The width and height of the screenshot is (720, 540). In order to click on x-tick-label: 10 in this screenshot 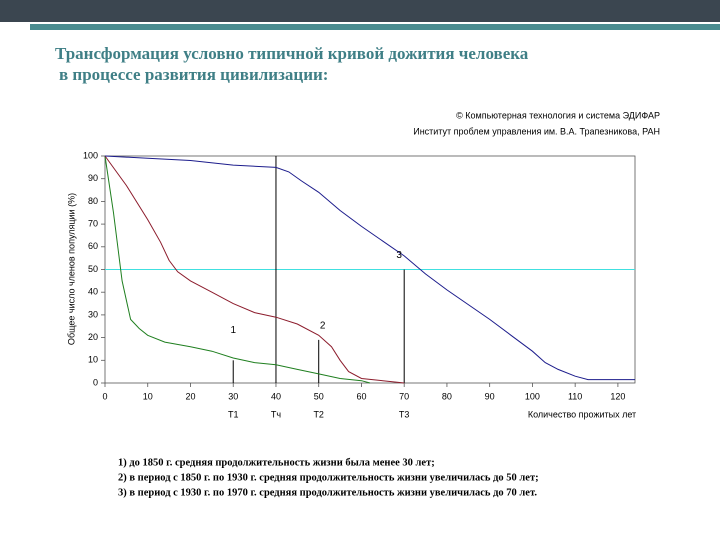, I will do `click(148, 396)`.